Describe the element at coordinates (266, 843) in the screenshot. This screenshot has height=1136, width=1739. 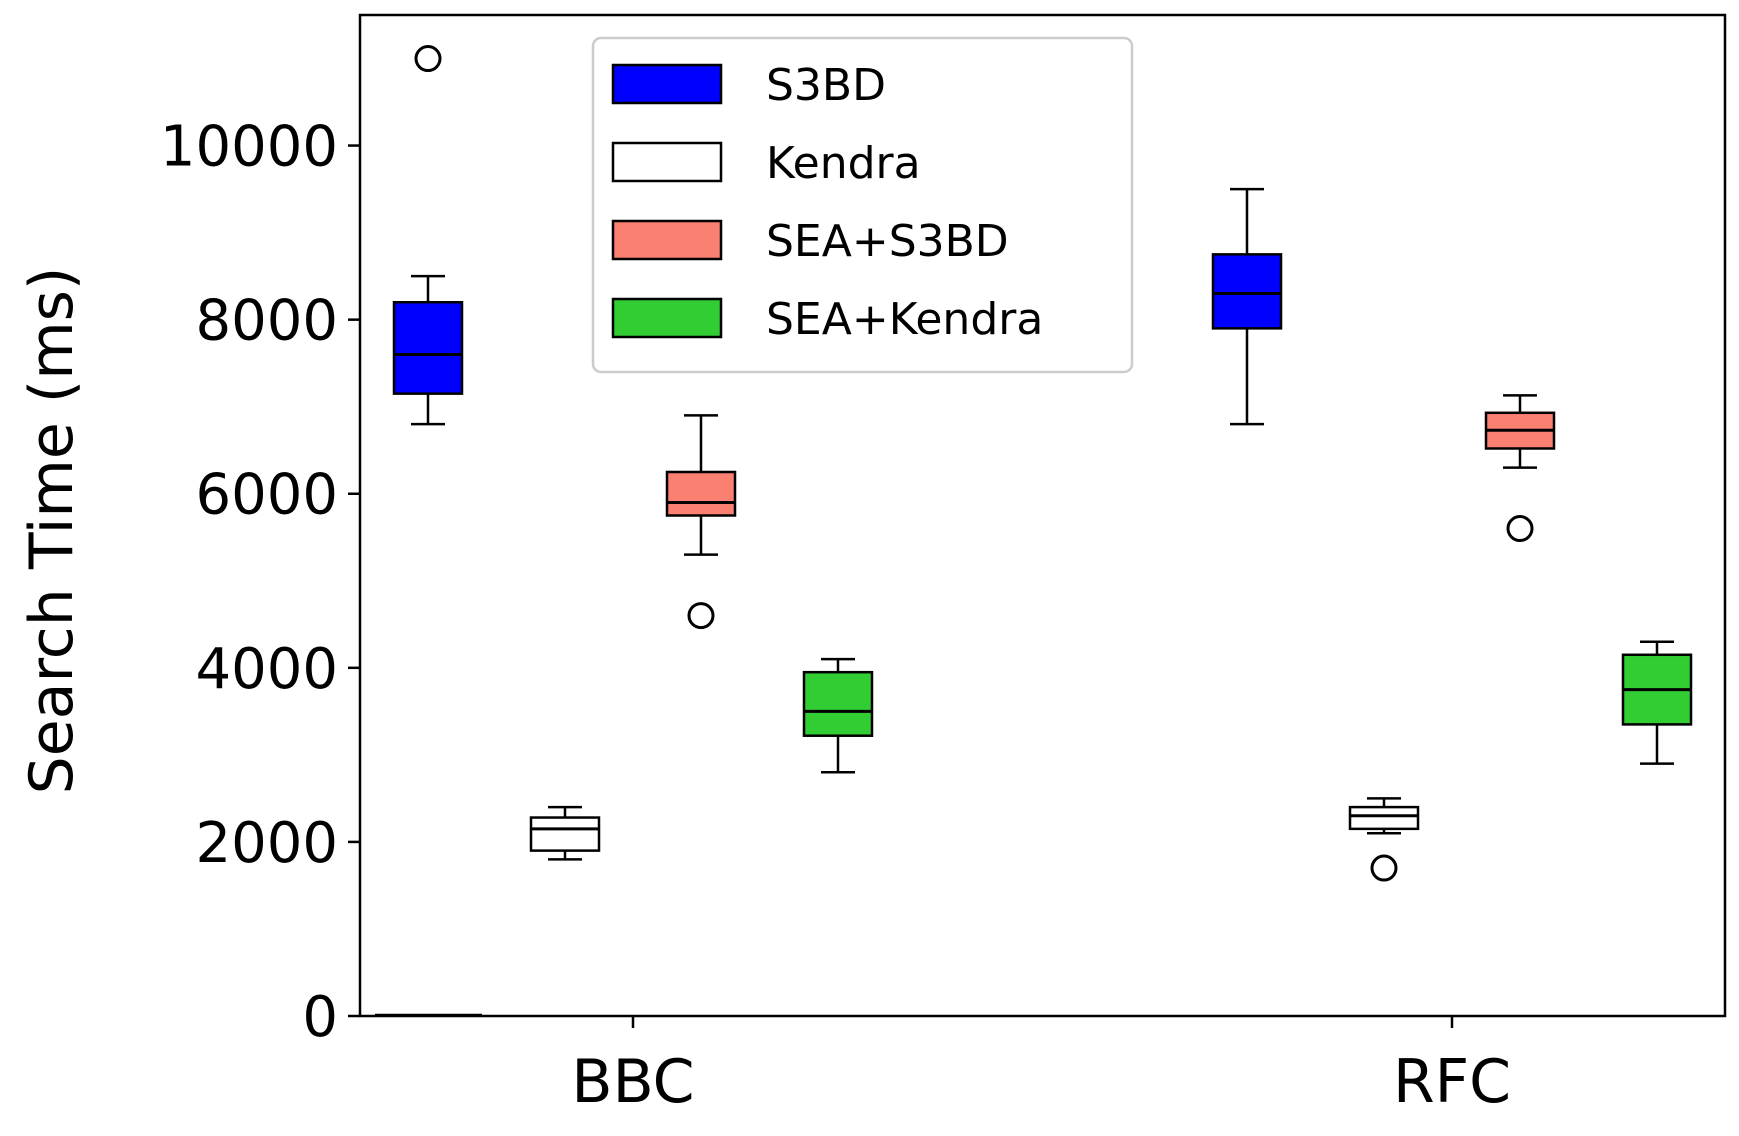
I see `y-tick-label: 2000` at that location.